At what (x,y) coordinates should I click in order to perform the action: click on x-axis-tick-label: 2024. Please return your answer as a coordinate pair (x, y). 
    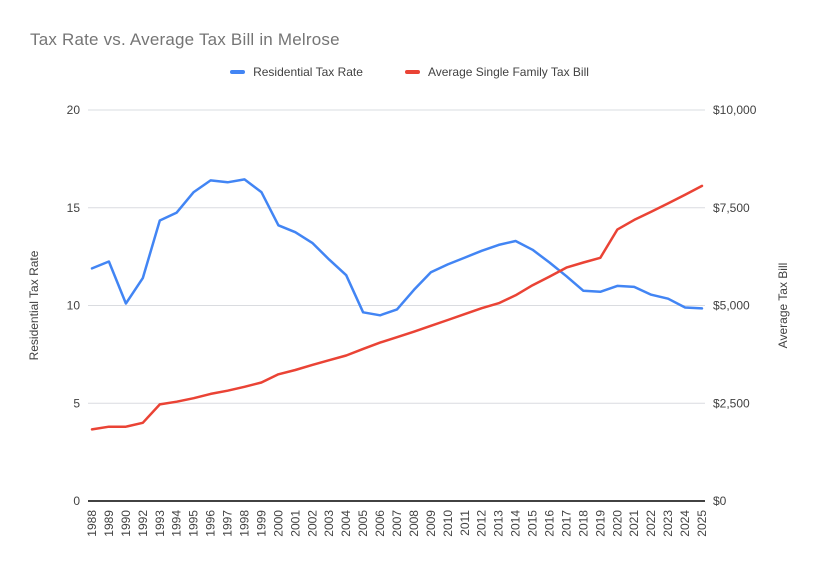
    Looking at the image, I should click on (685, 523).